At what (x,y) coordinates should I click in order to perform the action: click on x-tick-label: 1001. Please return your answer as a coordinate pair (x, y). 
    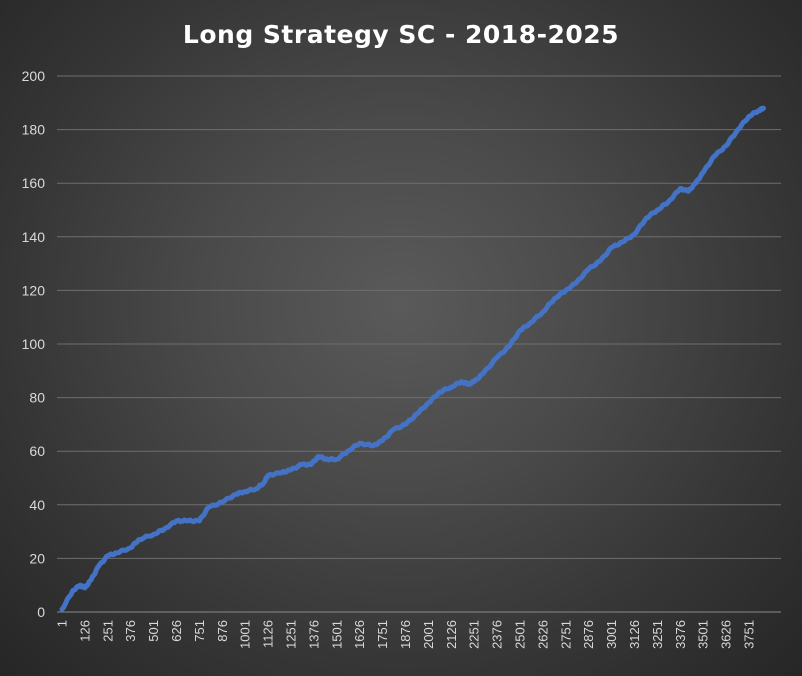
    Looking at the image, I should click on (245, 634).